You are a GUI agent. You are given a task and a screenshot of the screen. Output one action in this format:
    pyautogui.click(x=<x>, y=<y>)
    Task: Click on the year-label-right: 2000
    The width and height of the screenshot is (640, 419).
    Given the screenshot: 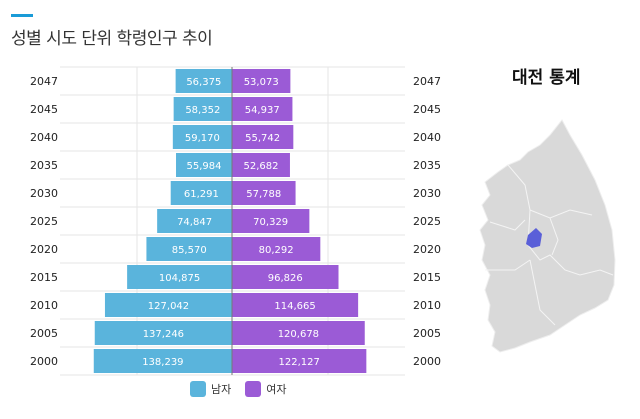 What is the action you would take?
    pyautogui.click(x=427, y=361)
    